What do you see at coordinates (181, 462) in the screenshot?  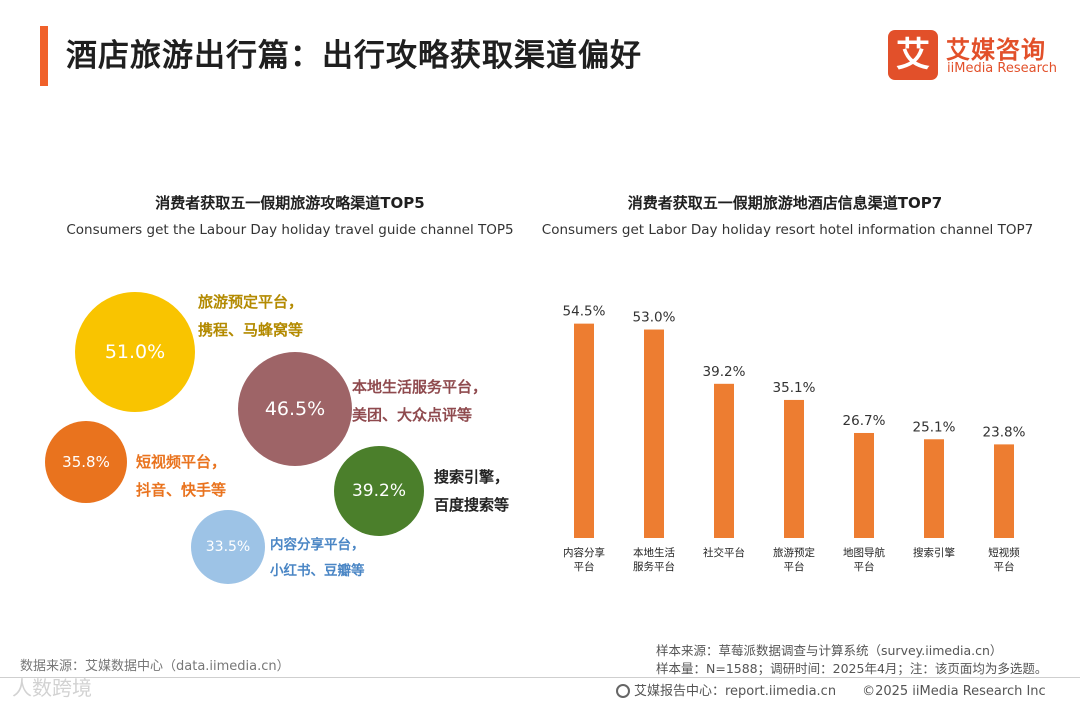 I see `bubble-label-line: 短视频平台，` at bounding box center [181, 462].